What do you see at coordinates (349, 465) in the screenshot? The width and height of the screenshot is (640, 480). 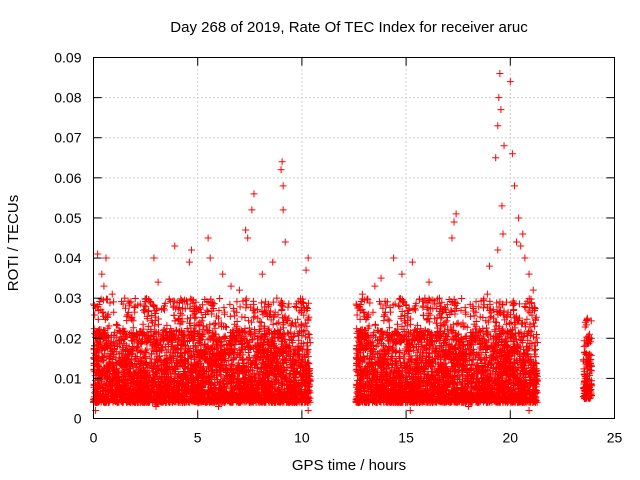 I see `x-axis-label: GPS time / hours` at bounding box center [349, 465].